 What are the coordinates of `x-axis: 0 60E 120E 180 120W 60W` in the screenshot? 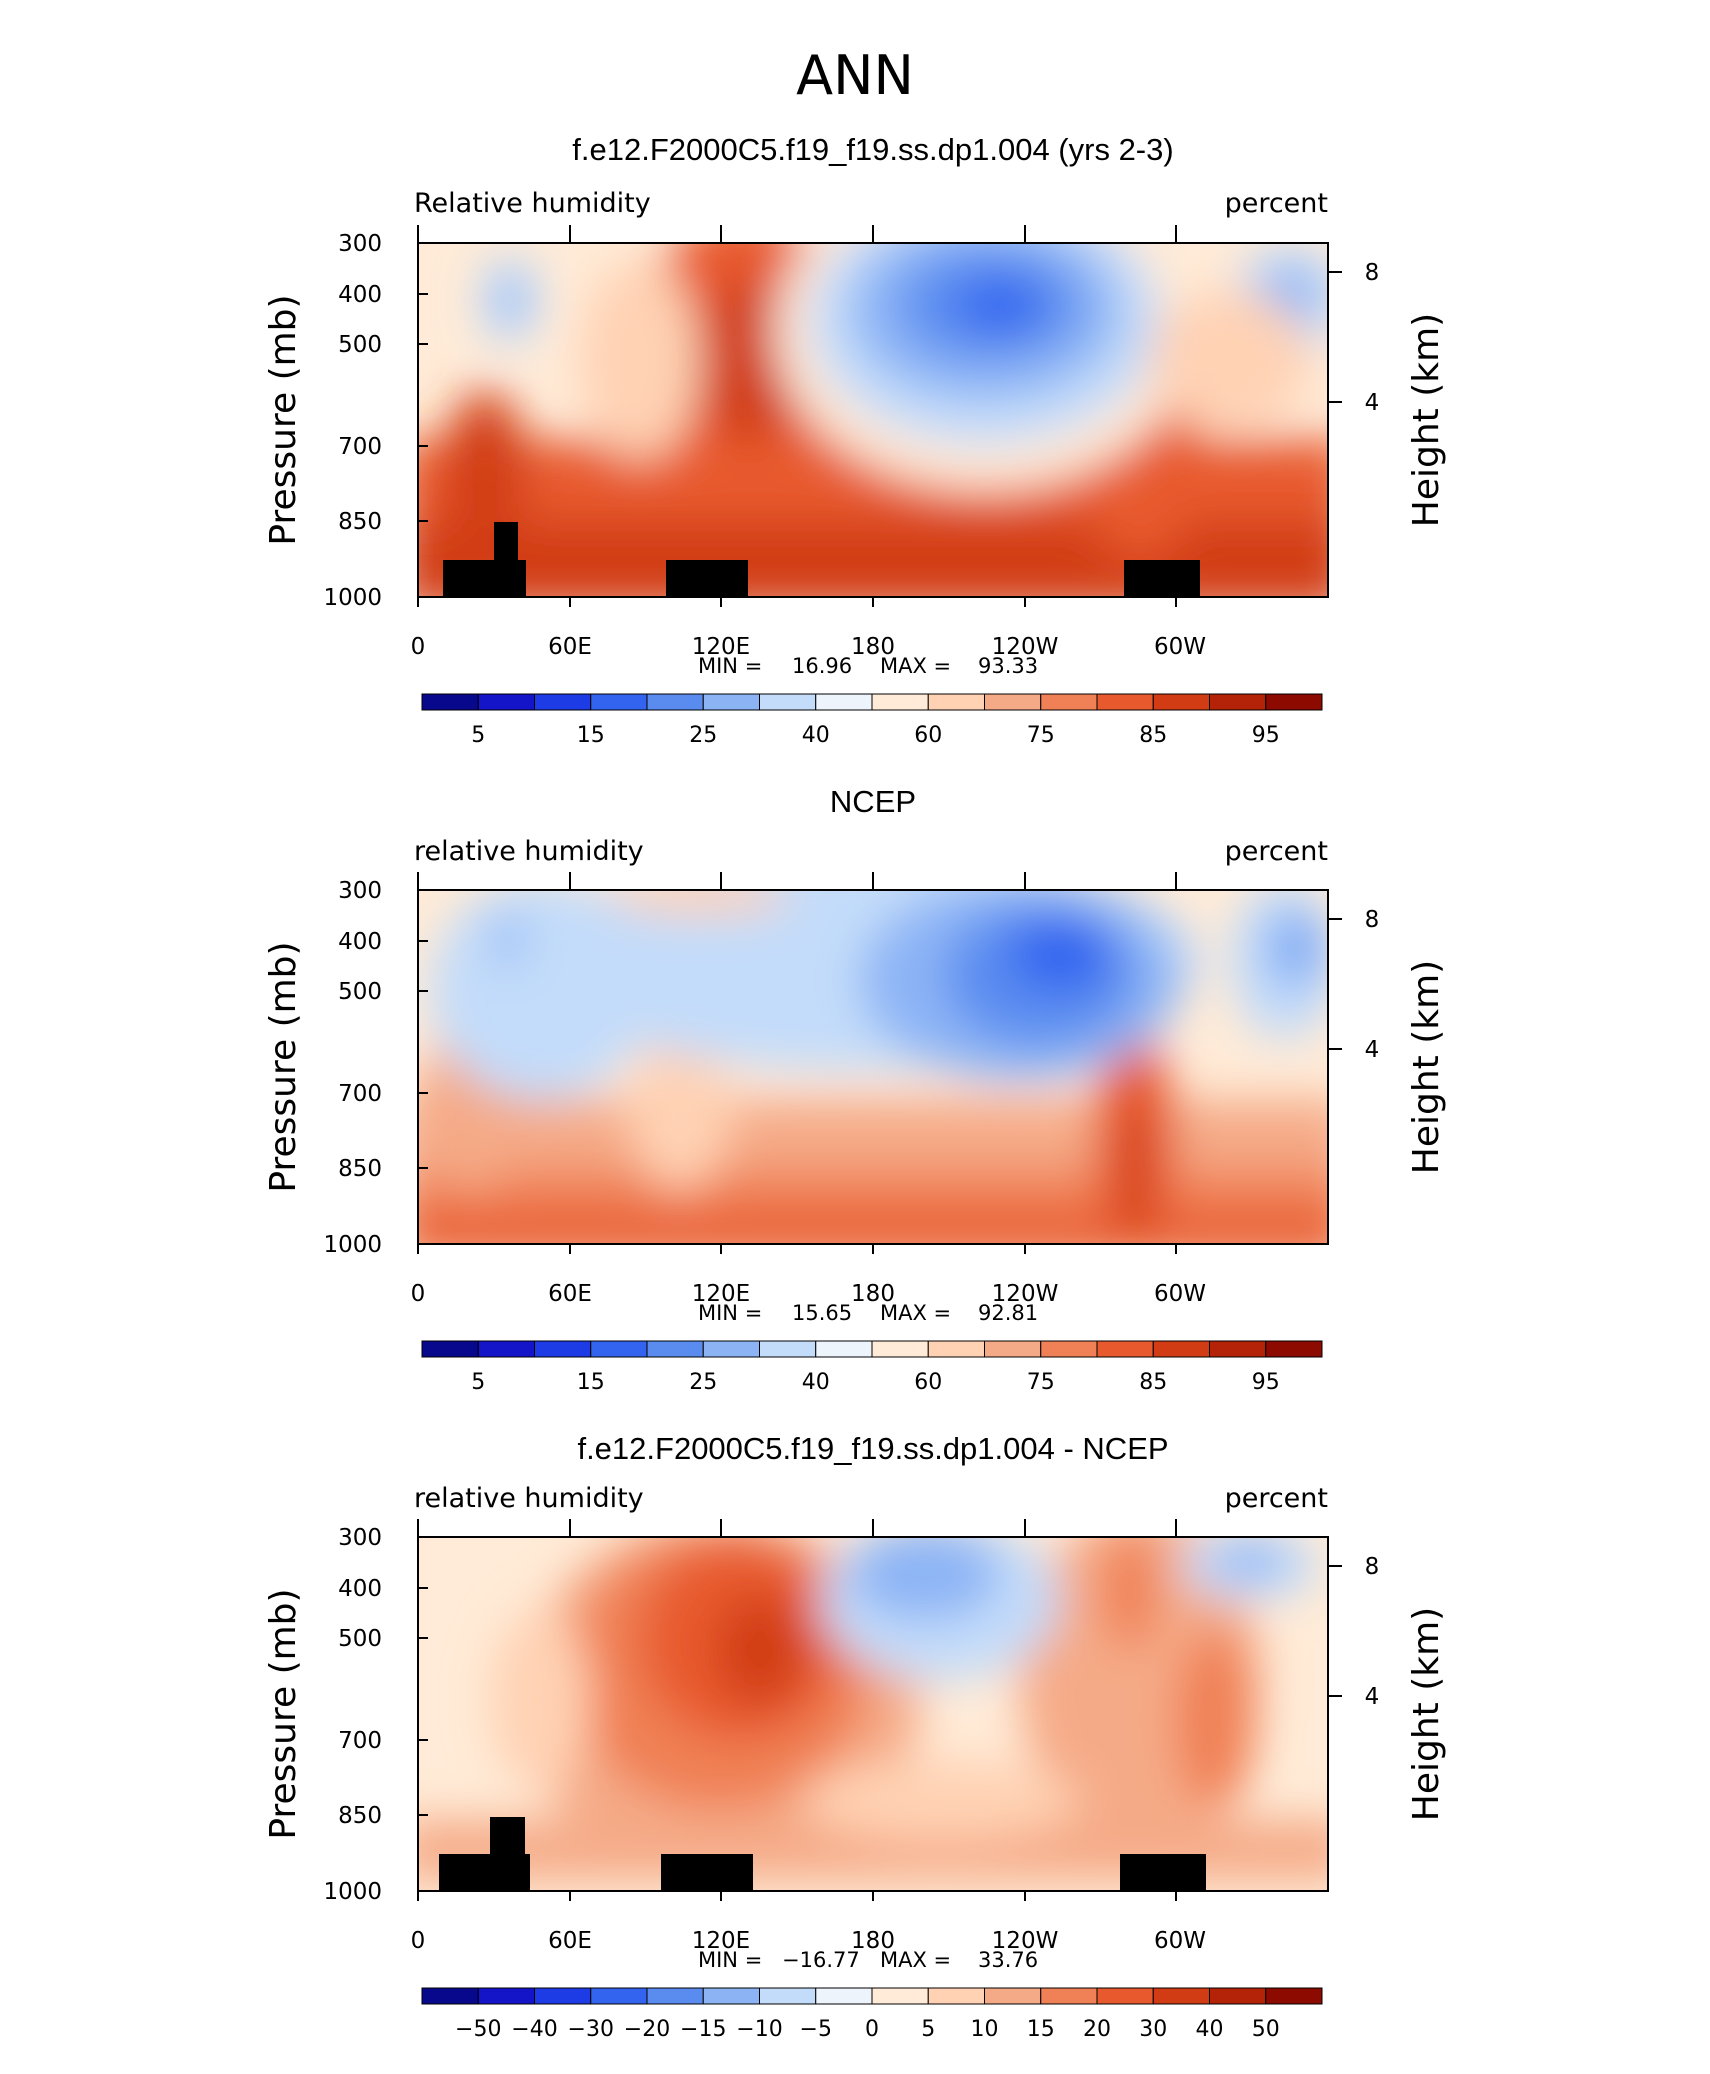 It's located at (808, 1089).